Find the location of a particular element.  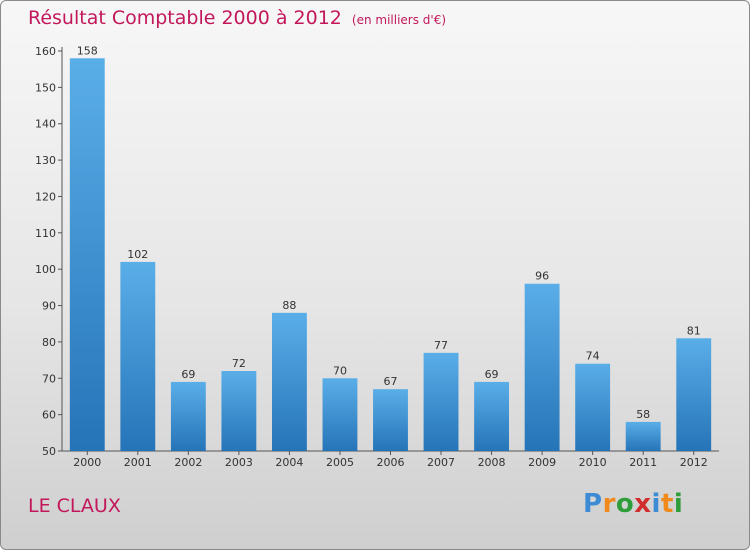

x-tick-label: 2009 is located at coordinates (542, 462).